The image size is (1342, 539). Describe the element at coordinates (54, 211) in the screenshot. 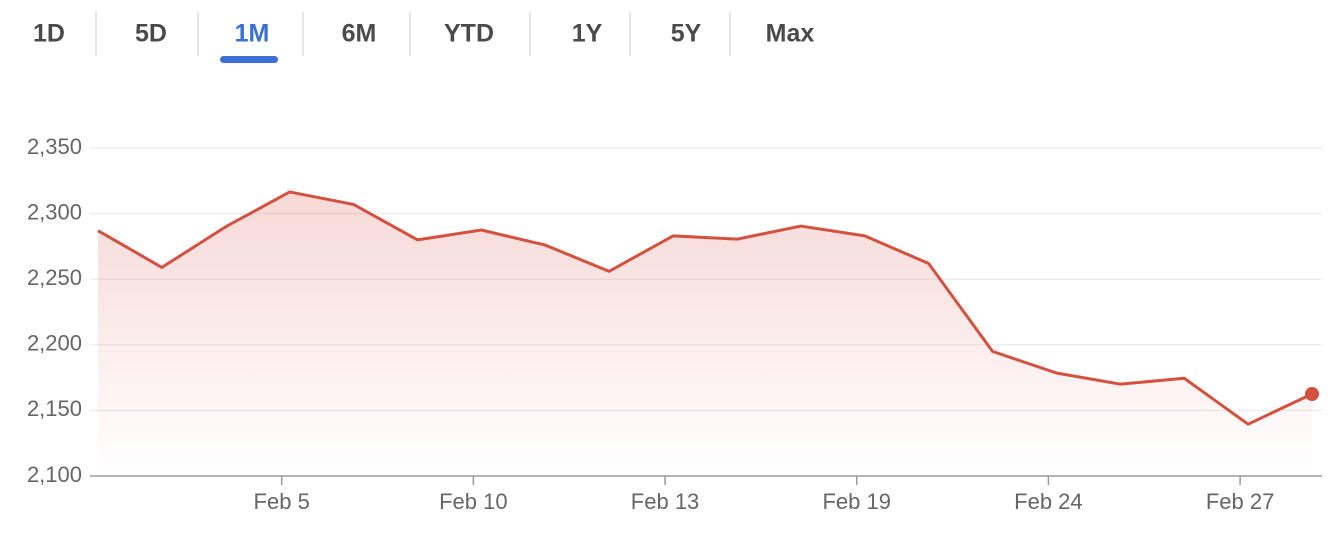

I see `y-tick-label: 2,300` at that location.